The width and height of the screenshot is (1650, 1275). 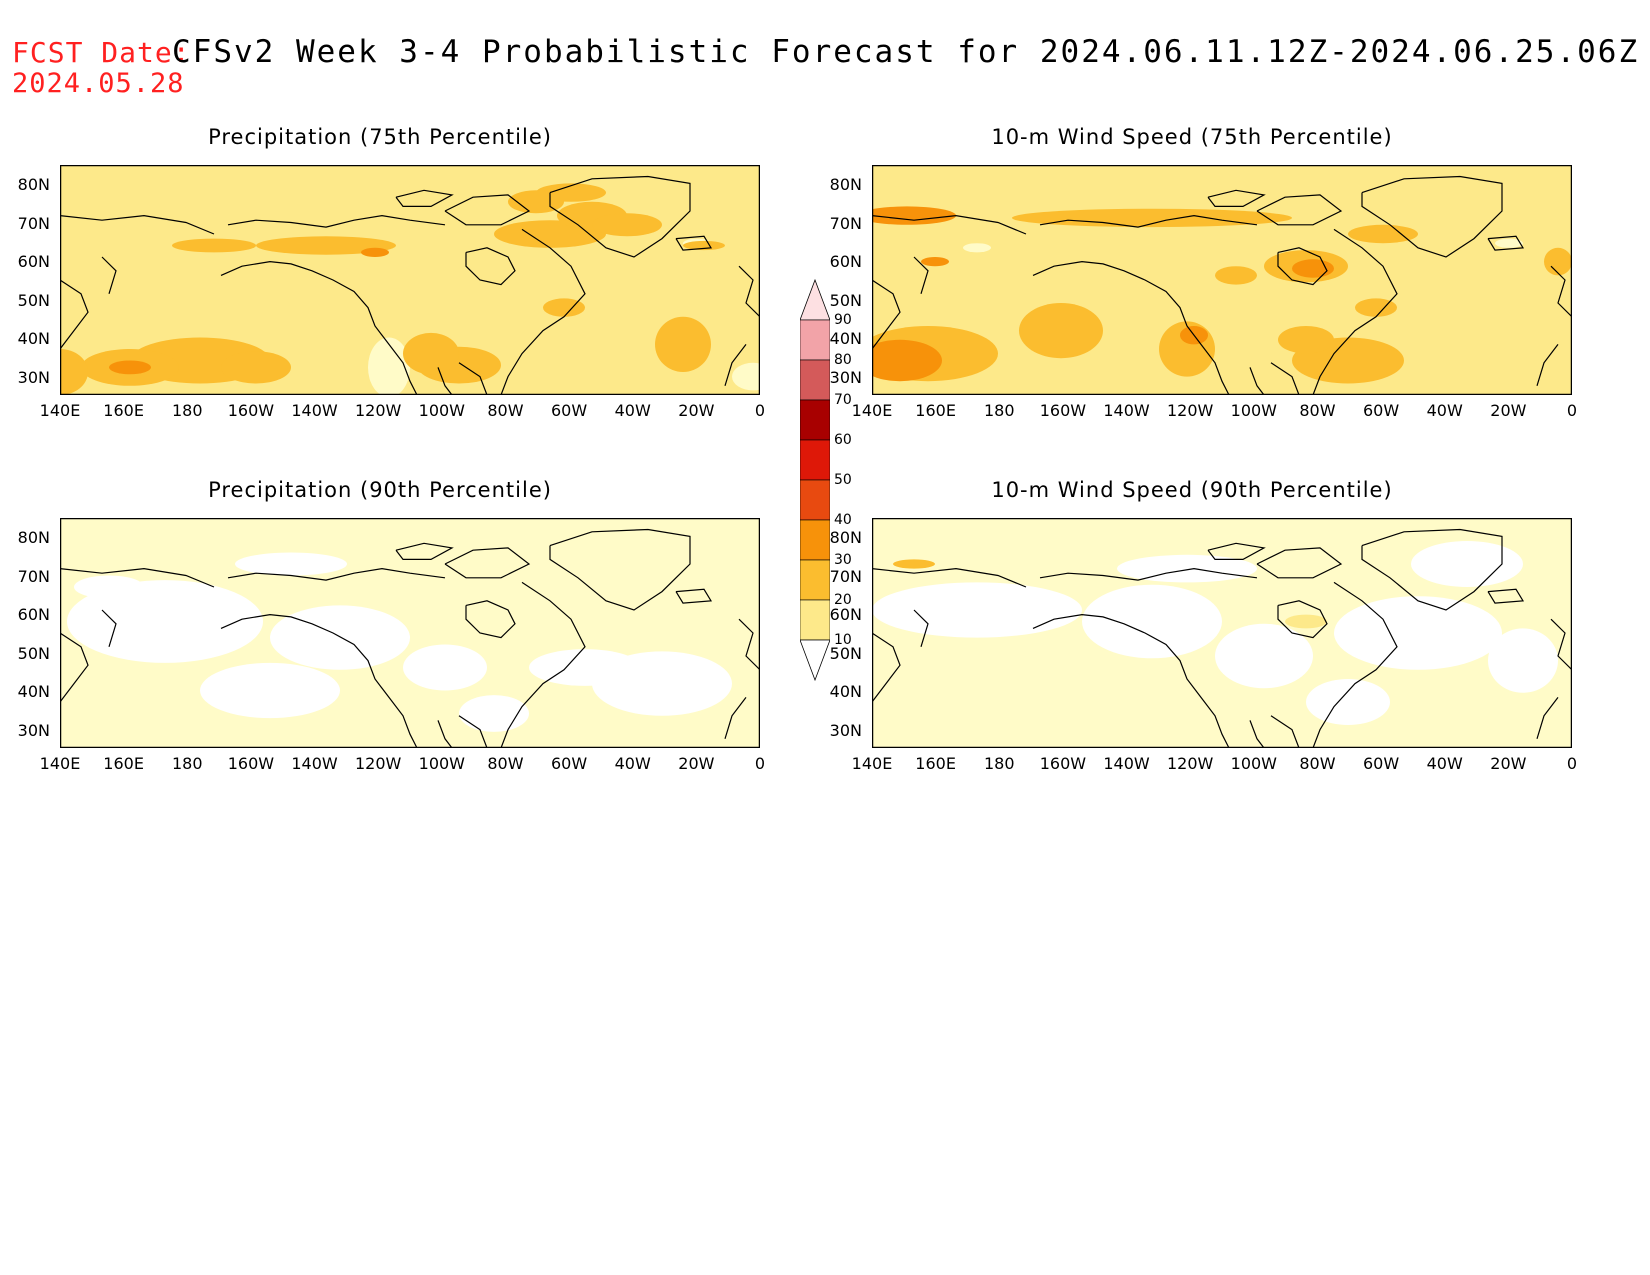 I want to click on lat-tick-label: 30N, so click(x=845, y=377).